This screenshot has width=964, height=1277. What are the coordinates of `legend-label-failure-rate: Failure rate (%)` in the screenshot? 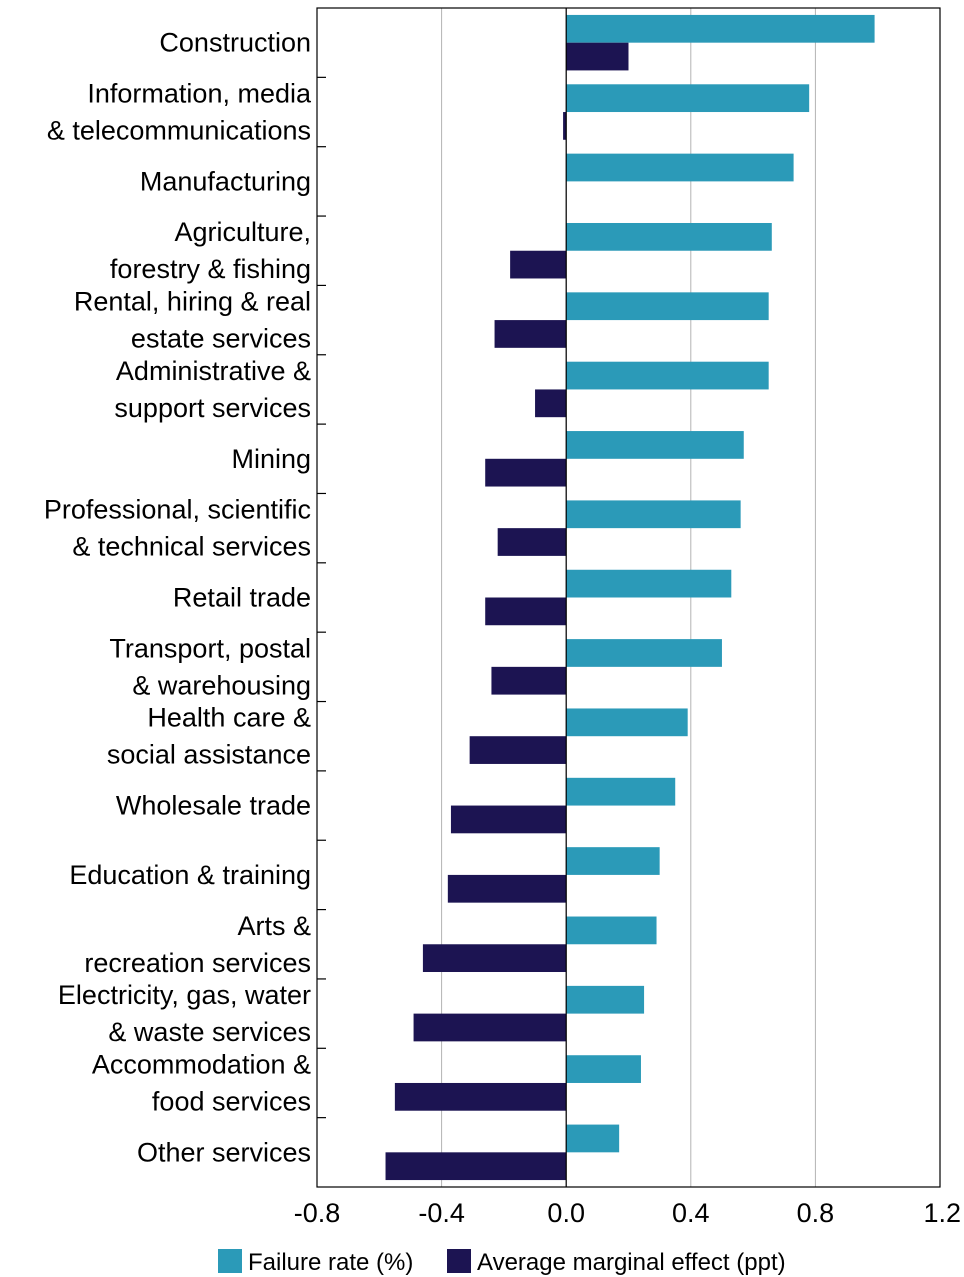 It's located at (330, 1262).